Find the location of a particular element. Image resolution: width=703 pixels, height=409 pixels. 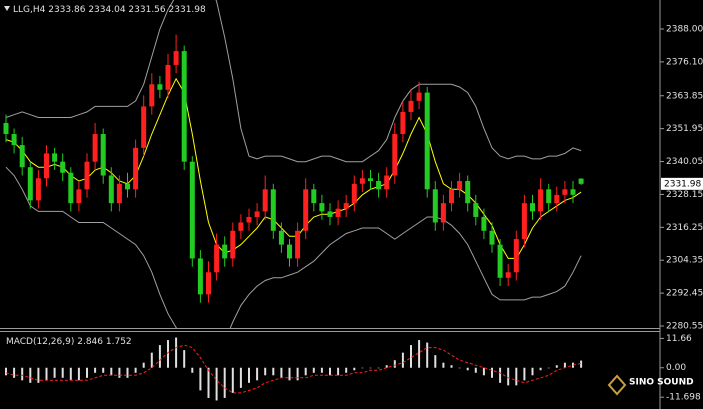

y-tick-label: 0.00 is located at coordinates (676, 368).